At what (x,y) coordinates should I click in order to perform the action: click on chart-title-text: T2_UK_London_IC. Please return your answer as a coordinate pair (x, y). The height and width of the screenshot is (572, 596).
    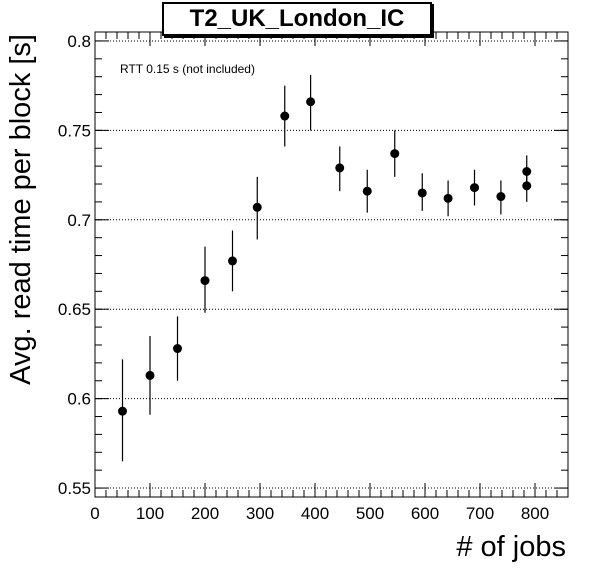
    Looking at the image, I should click on (297, 18).